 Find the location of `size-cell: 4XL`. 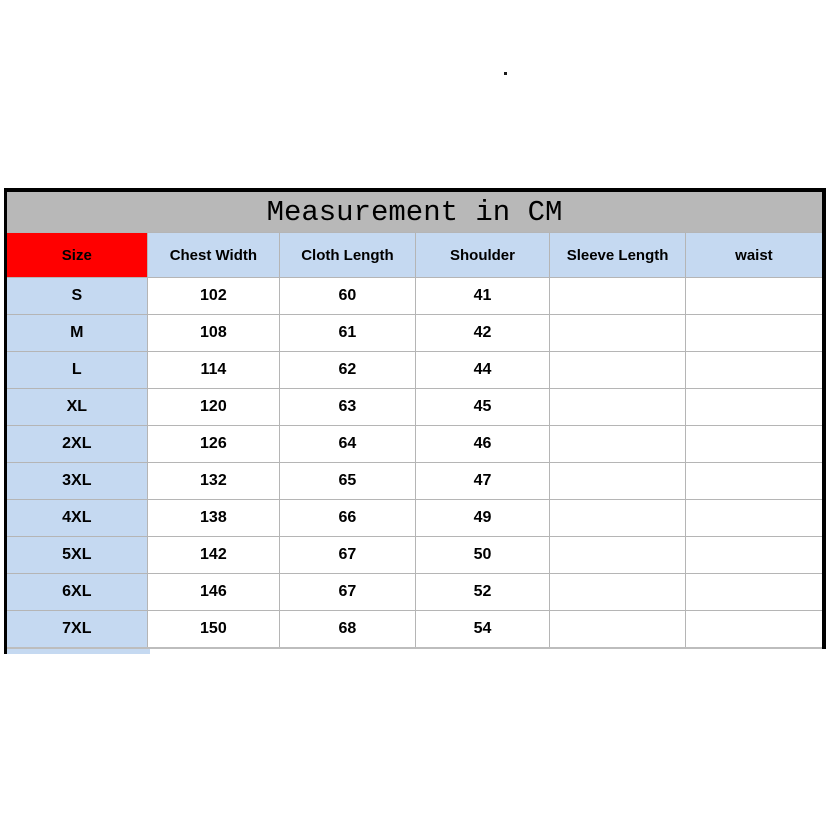

size-cell: 4XL is located at coordinates (76, 518).